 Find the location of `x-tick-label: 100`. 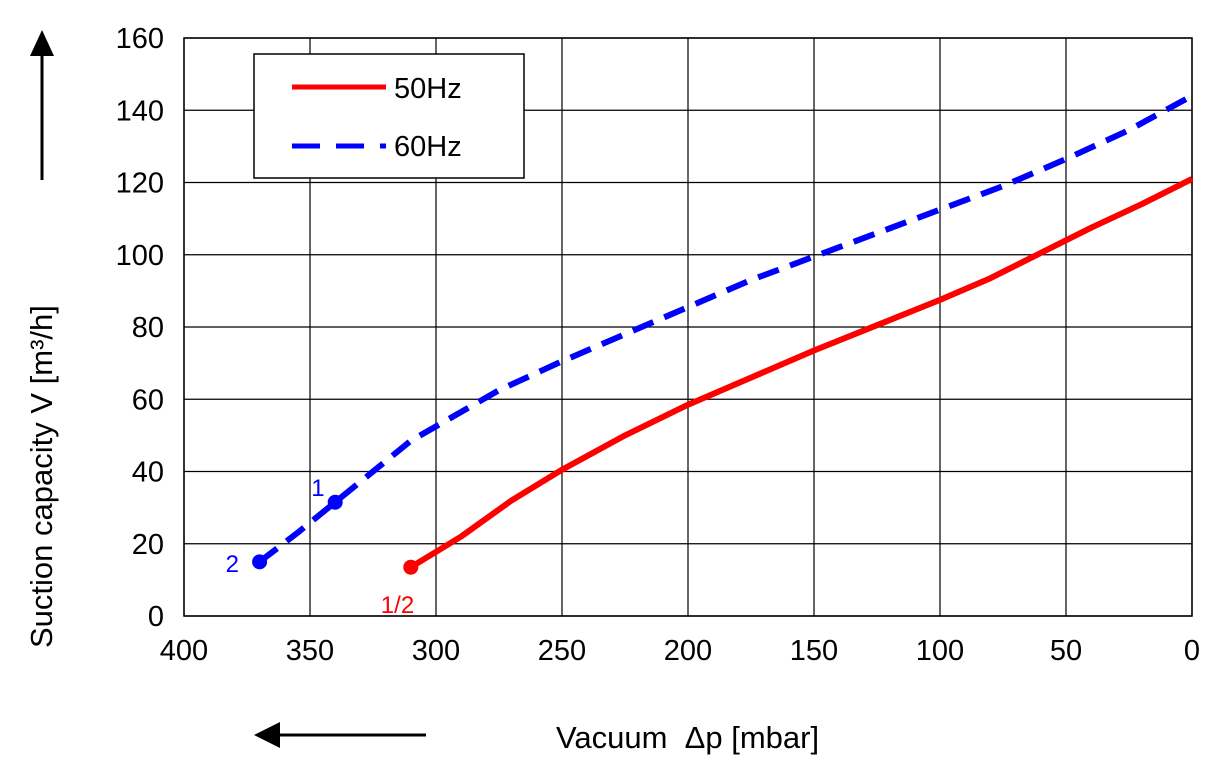

x-tick-label: 100 is located at coordinates (940, 651).